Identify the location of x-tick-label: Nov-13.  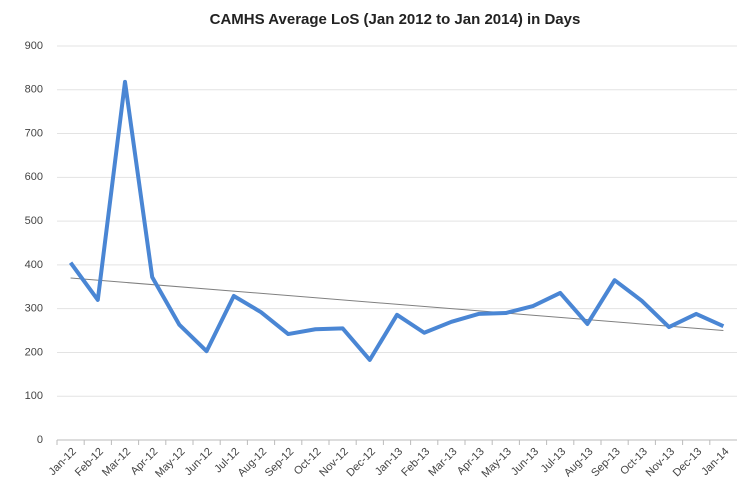
(661, 463).